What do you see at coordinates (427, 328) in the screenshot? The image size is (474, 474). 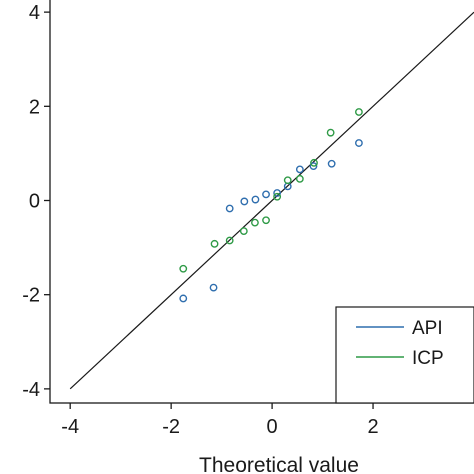 I see `legend-label-api: API` at bounding box center [427, 328].